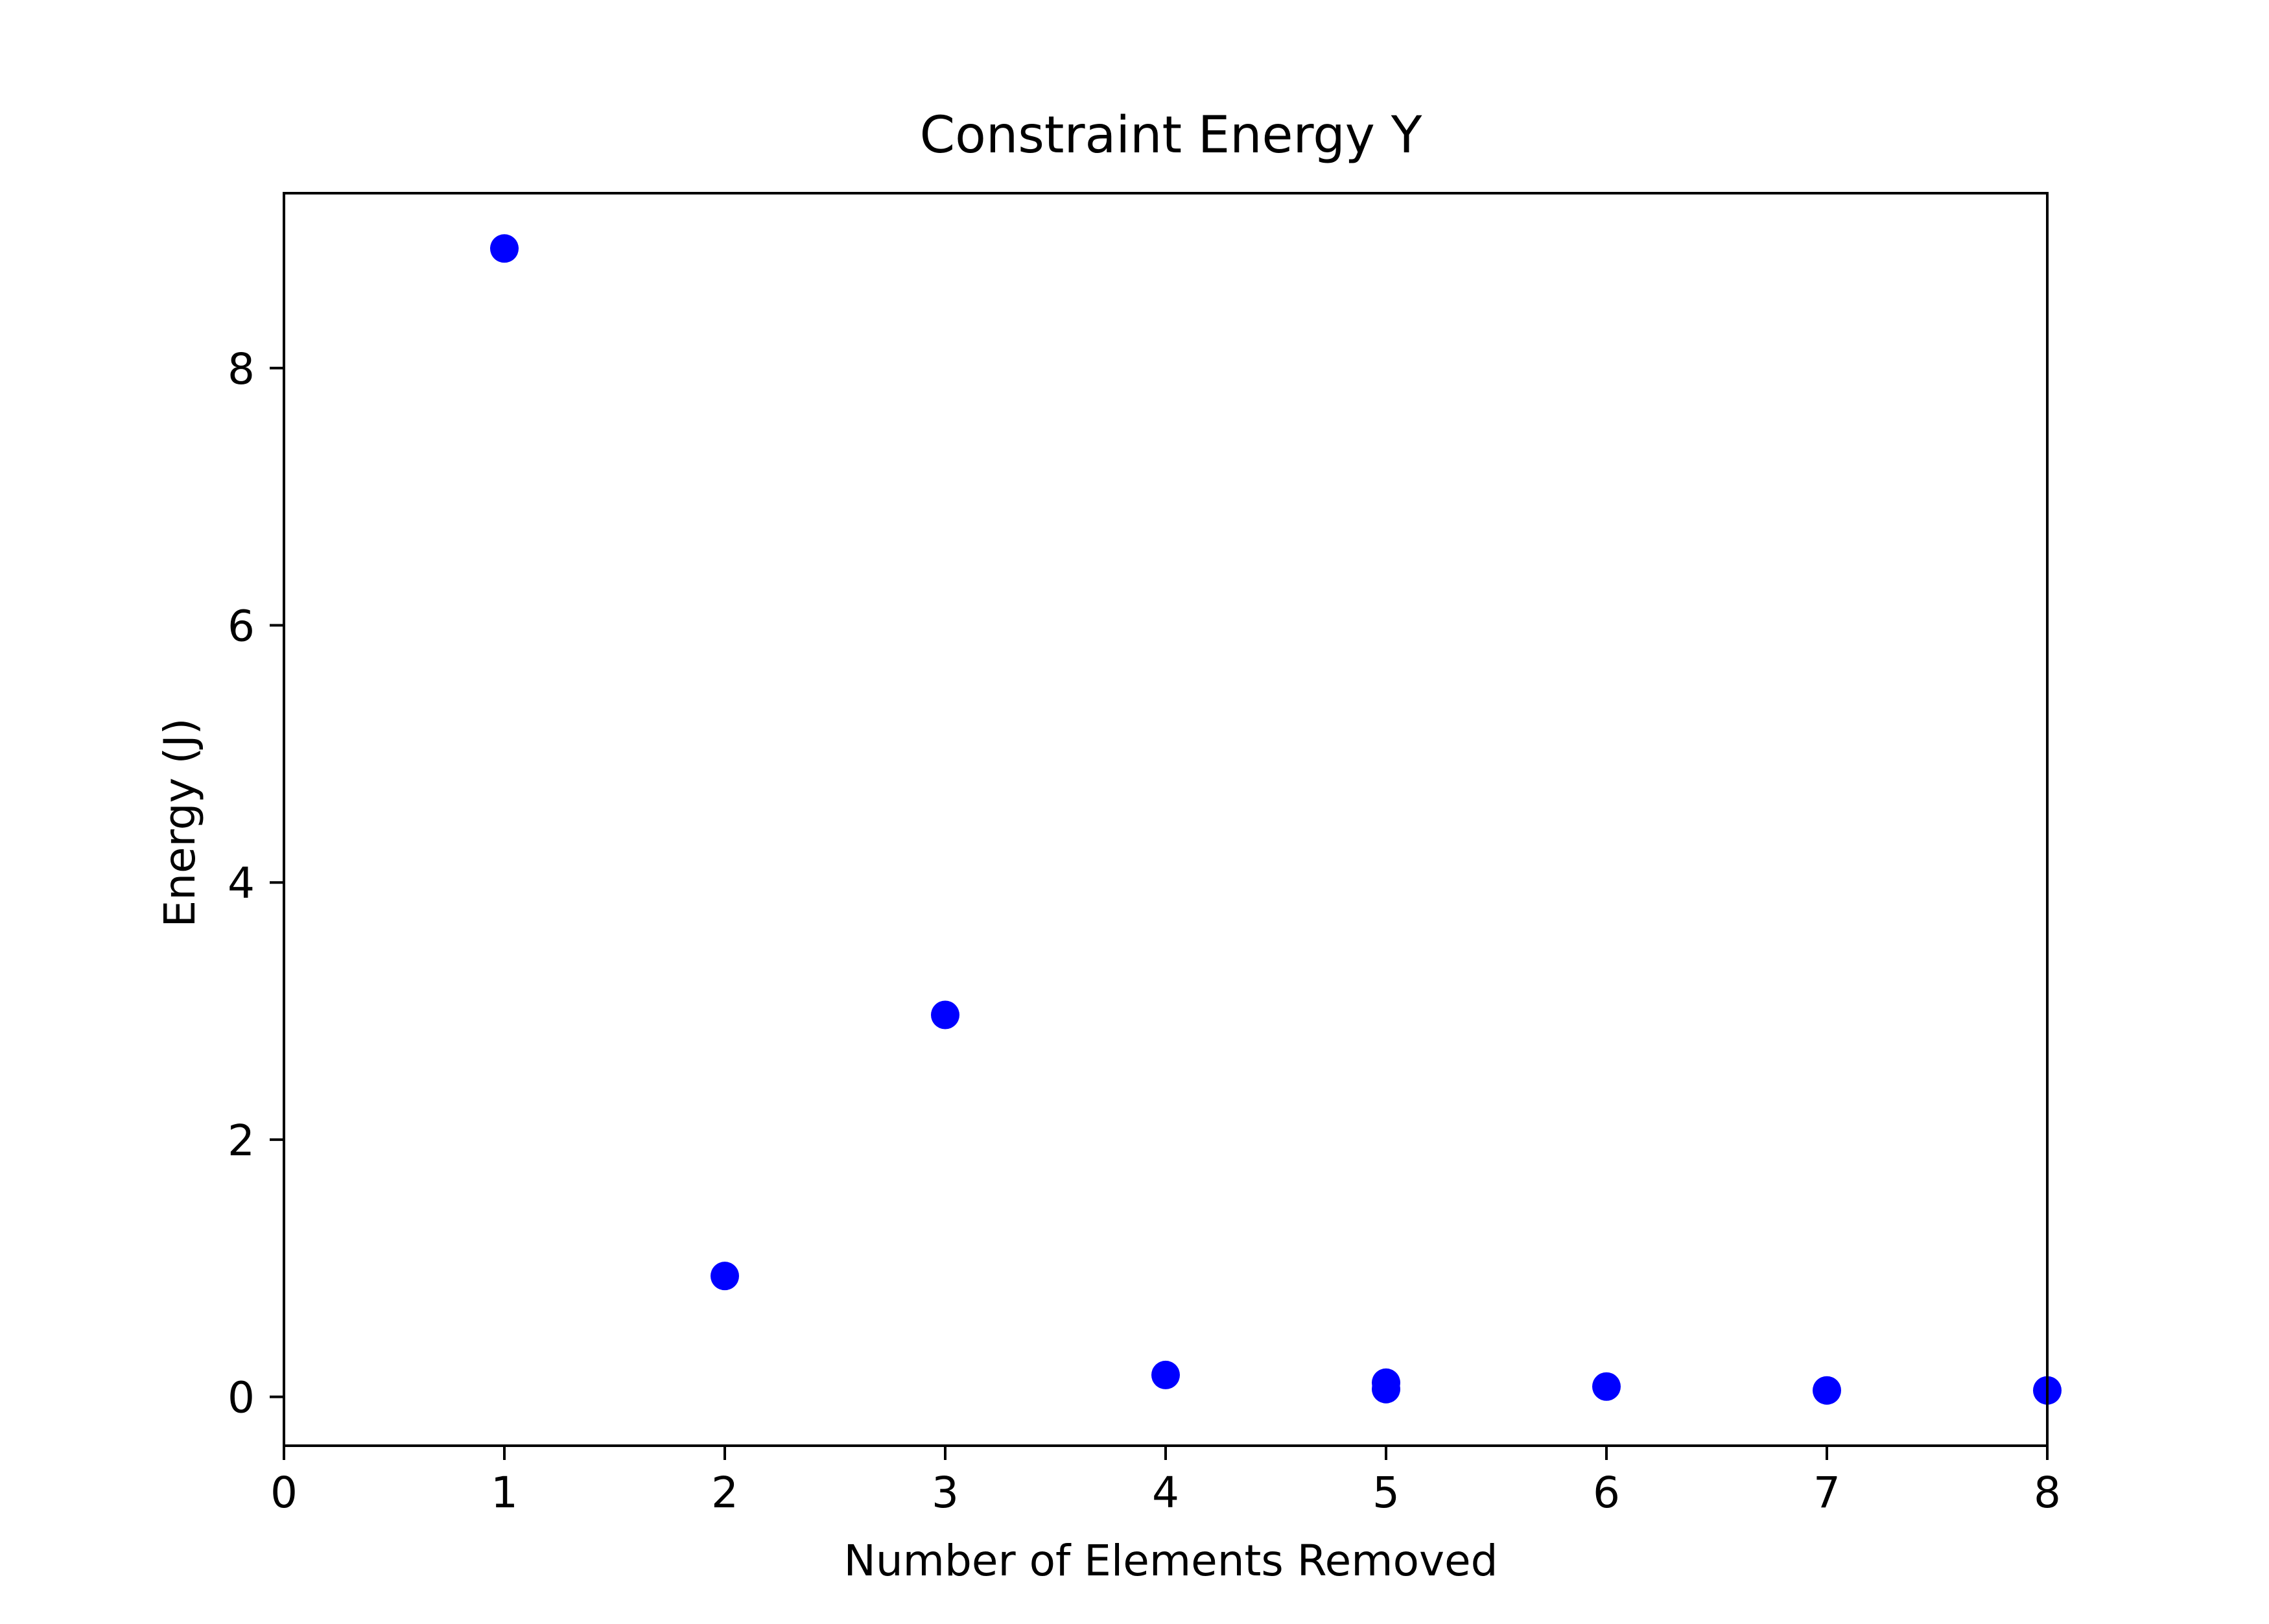 The image size is (2269, 1624). I want to click on y-tick-label: 4, so click(241, 883).